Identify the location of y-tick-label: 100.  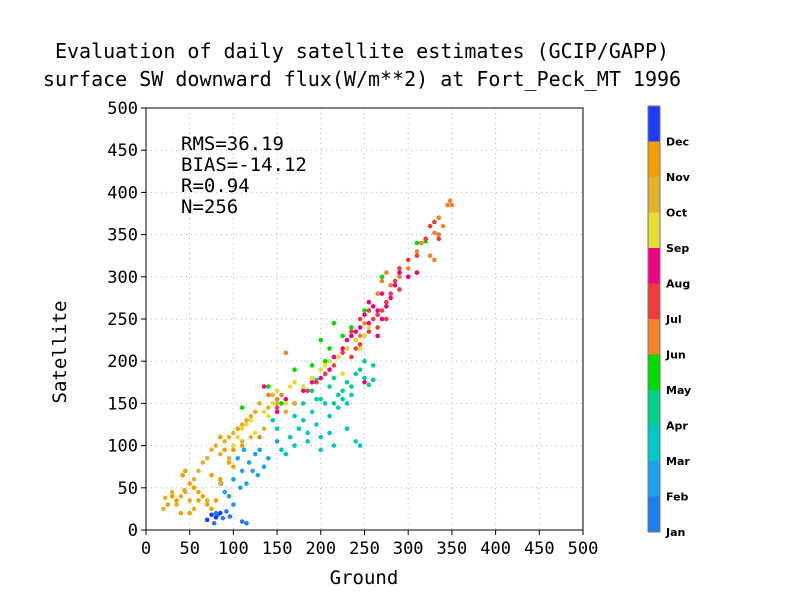
(122, 447).